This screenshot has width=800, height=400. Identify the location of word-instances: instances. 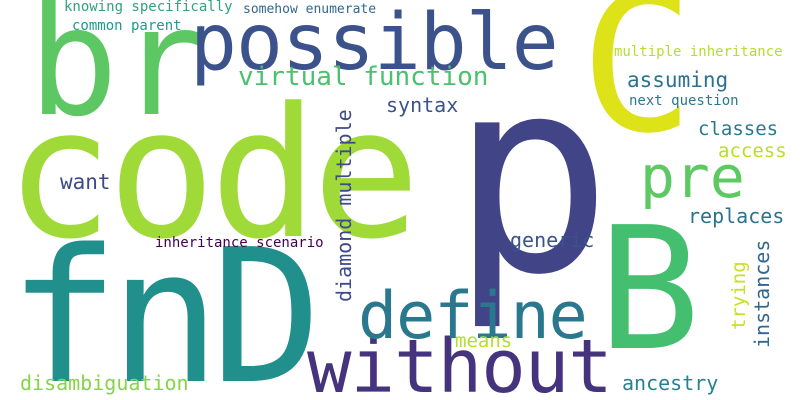
(762, 293).